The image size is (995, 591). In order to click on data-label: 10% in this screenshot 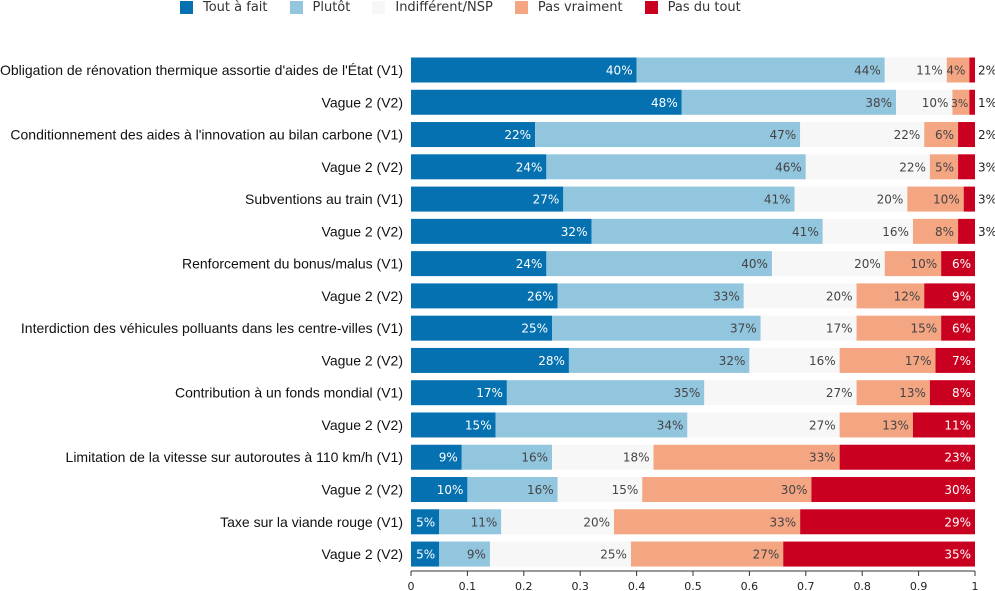, I will do `click(935, 103)`.